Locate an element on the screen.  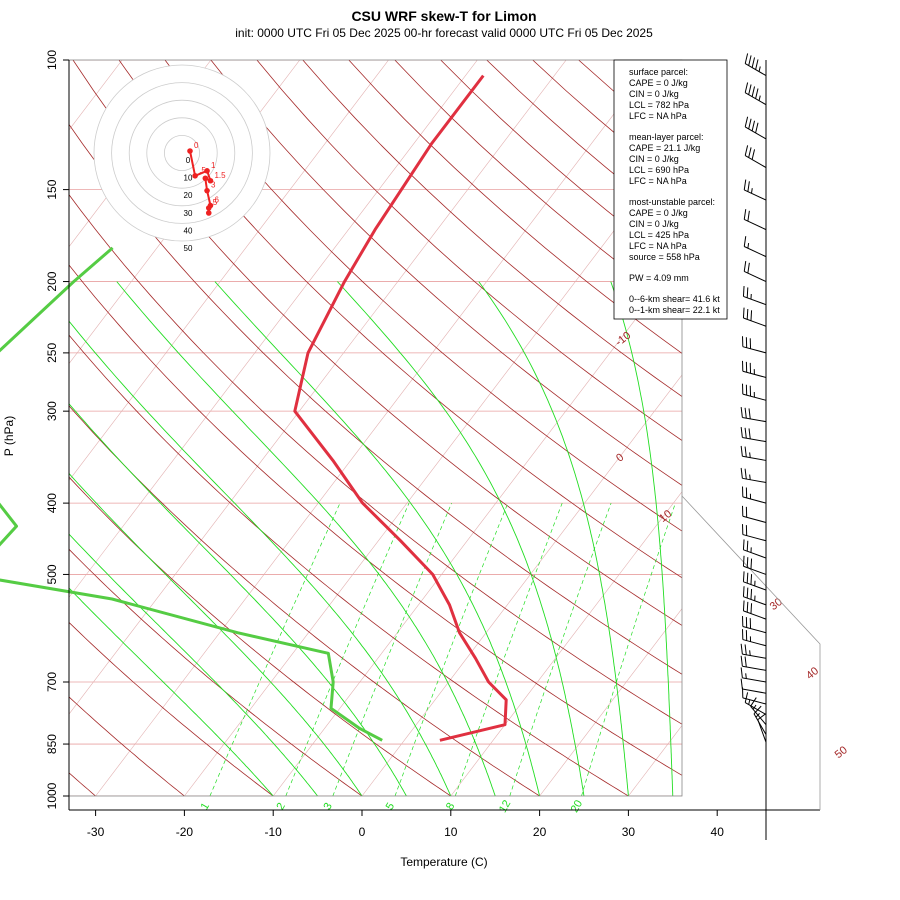
hodograph: 0 10 20 30 40 50 0 .5 11.53 65 is located at coordinates (182, 158).